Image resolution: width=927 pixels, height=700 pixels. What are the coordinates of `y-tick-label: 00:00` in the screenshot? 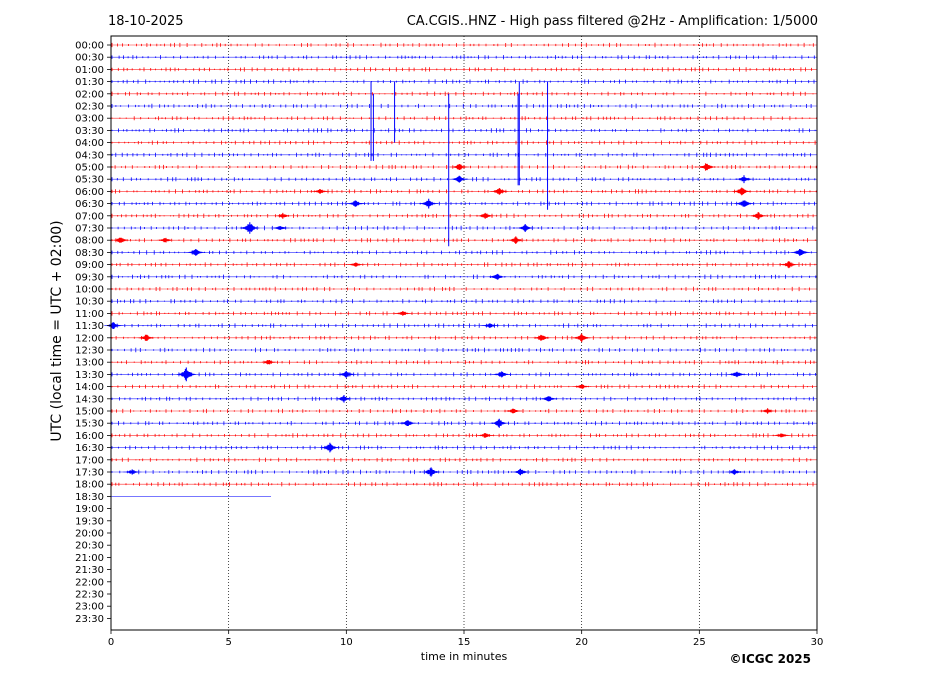 It's located at (89, 46).